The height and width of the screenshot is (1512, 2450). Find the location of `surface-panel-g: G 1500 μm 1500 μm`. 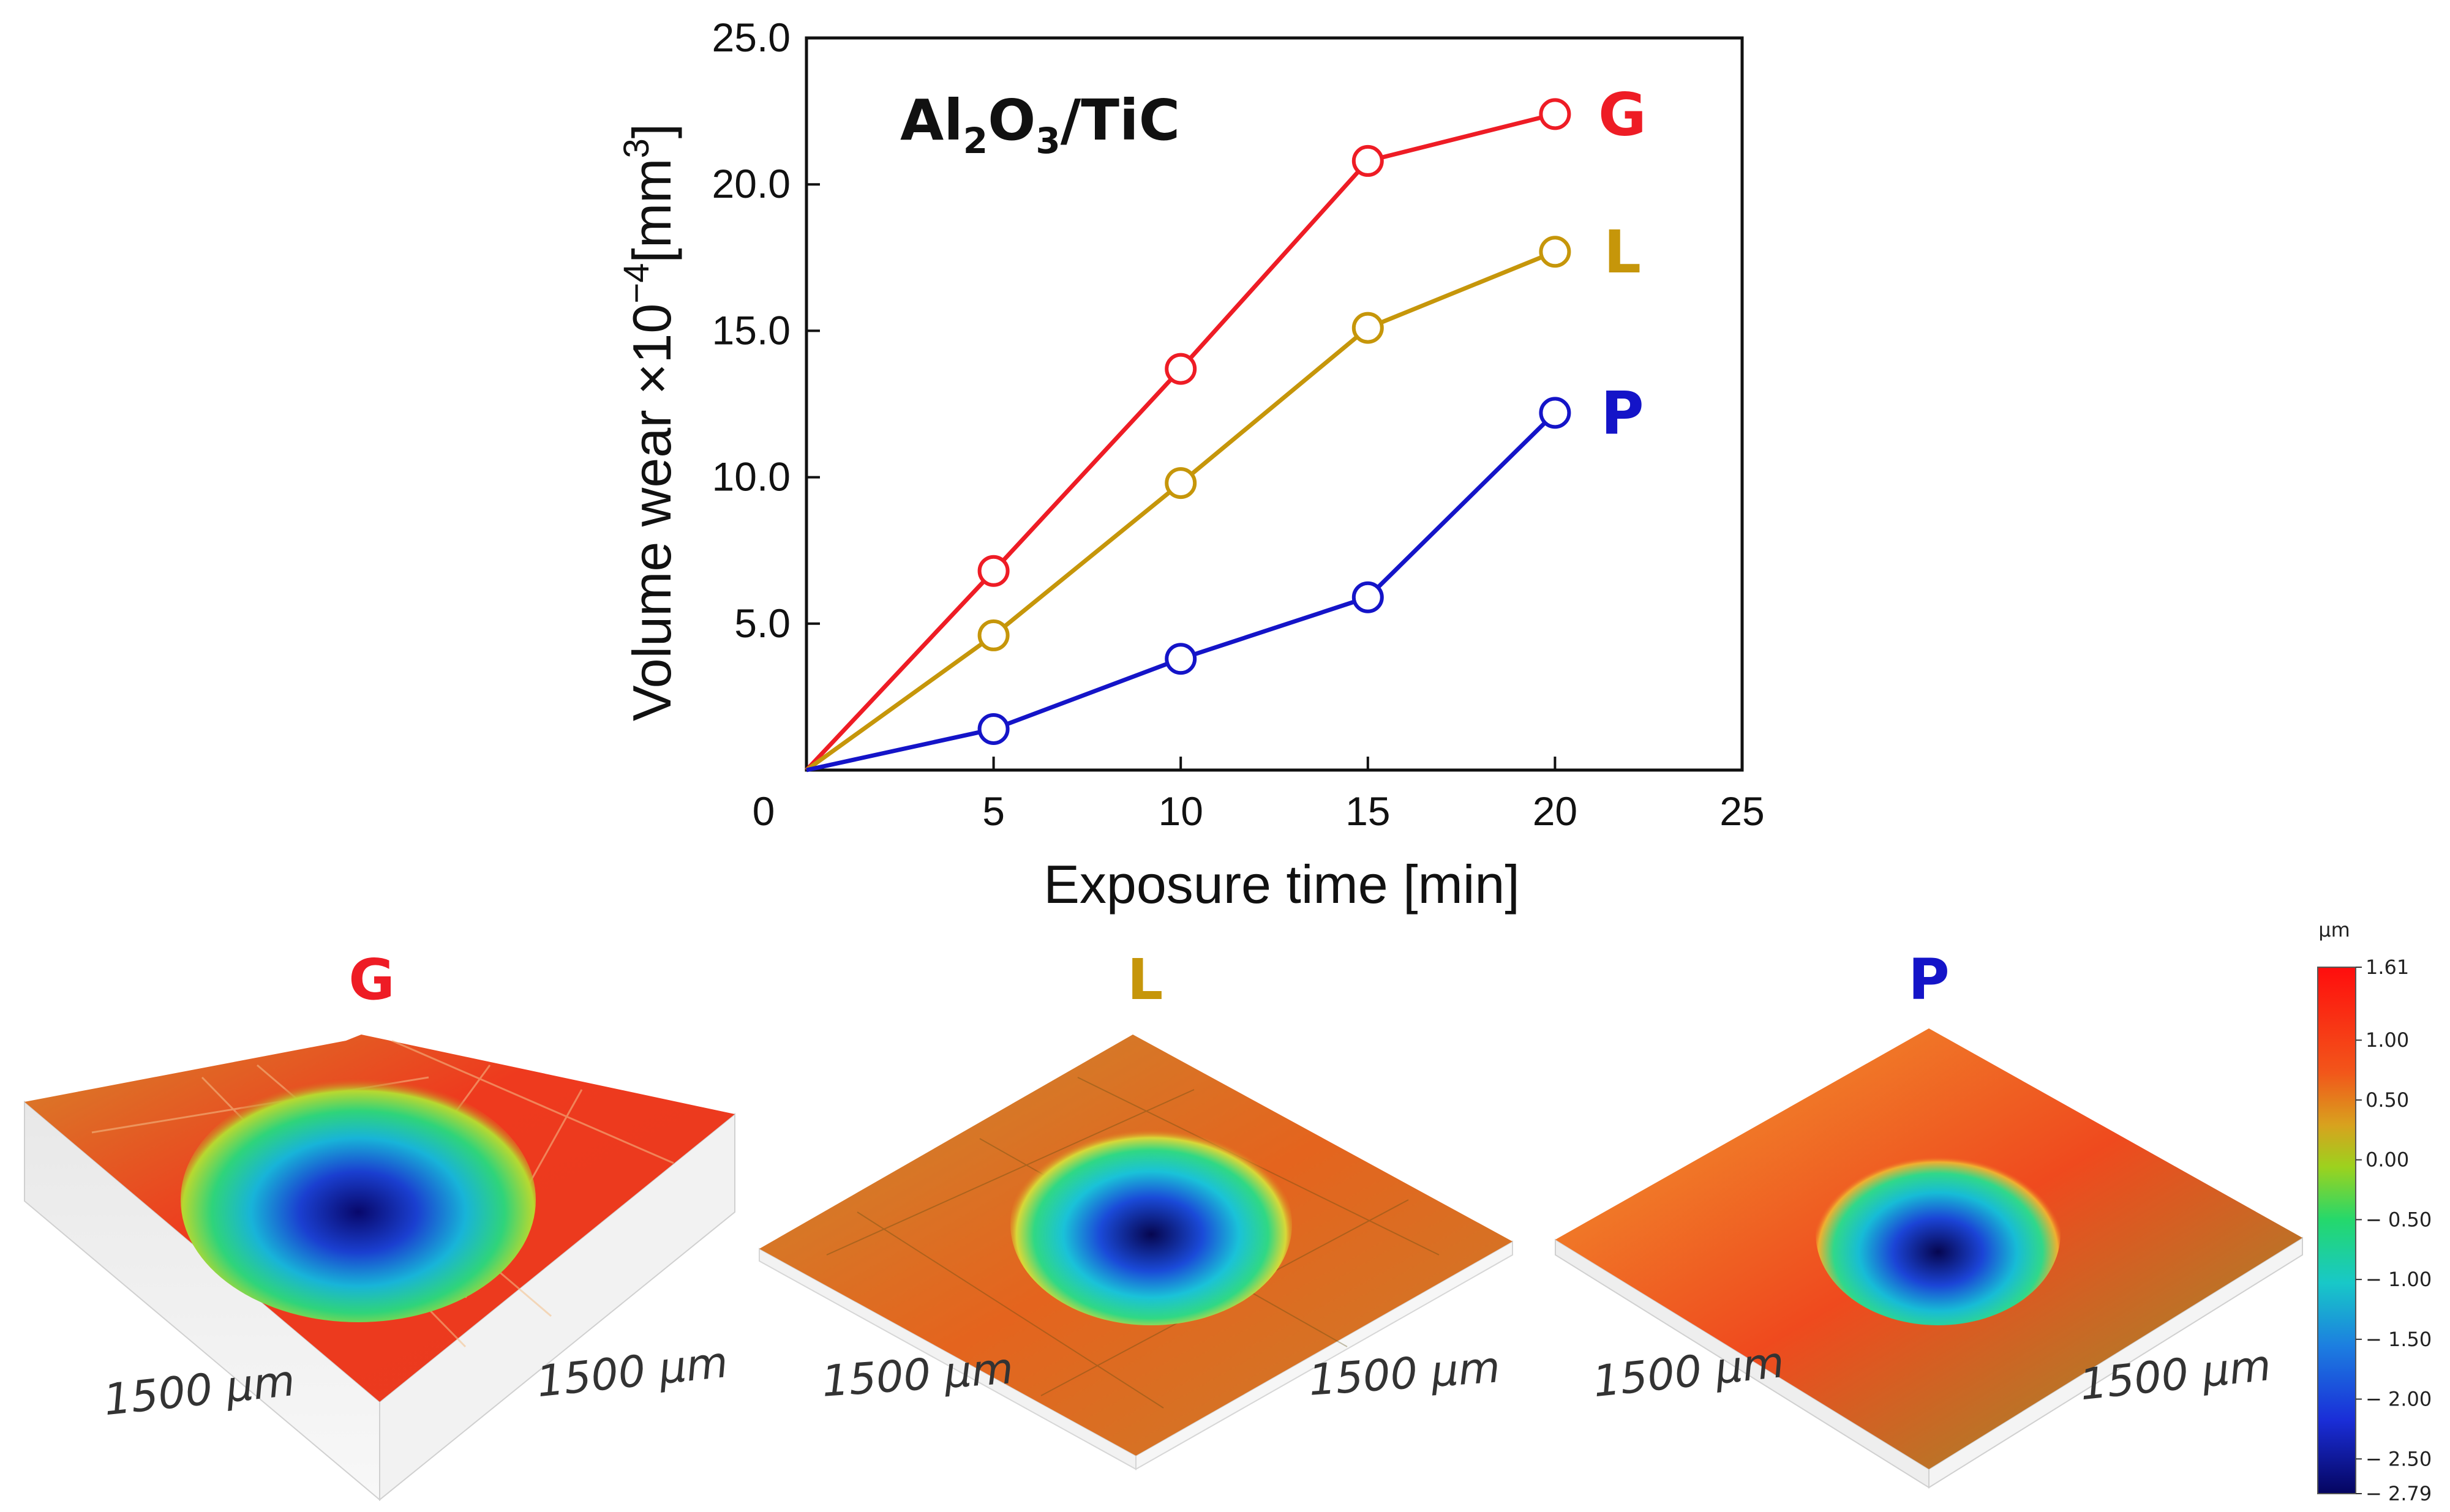

surface-panel-g: G 1500 μm 1500 μm is located at coordinates (379, 1224).